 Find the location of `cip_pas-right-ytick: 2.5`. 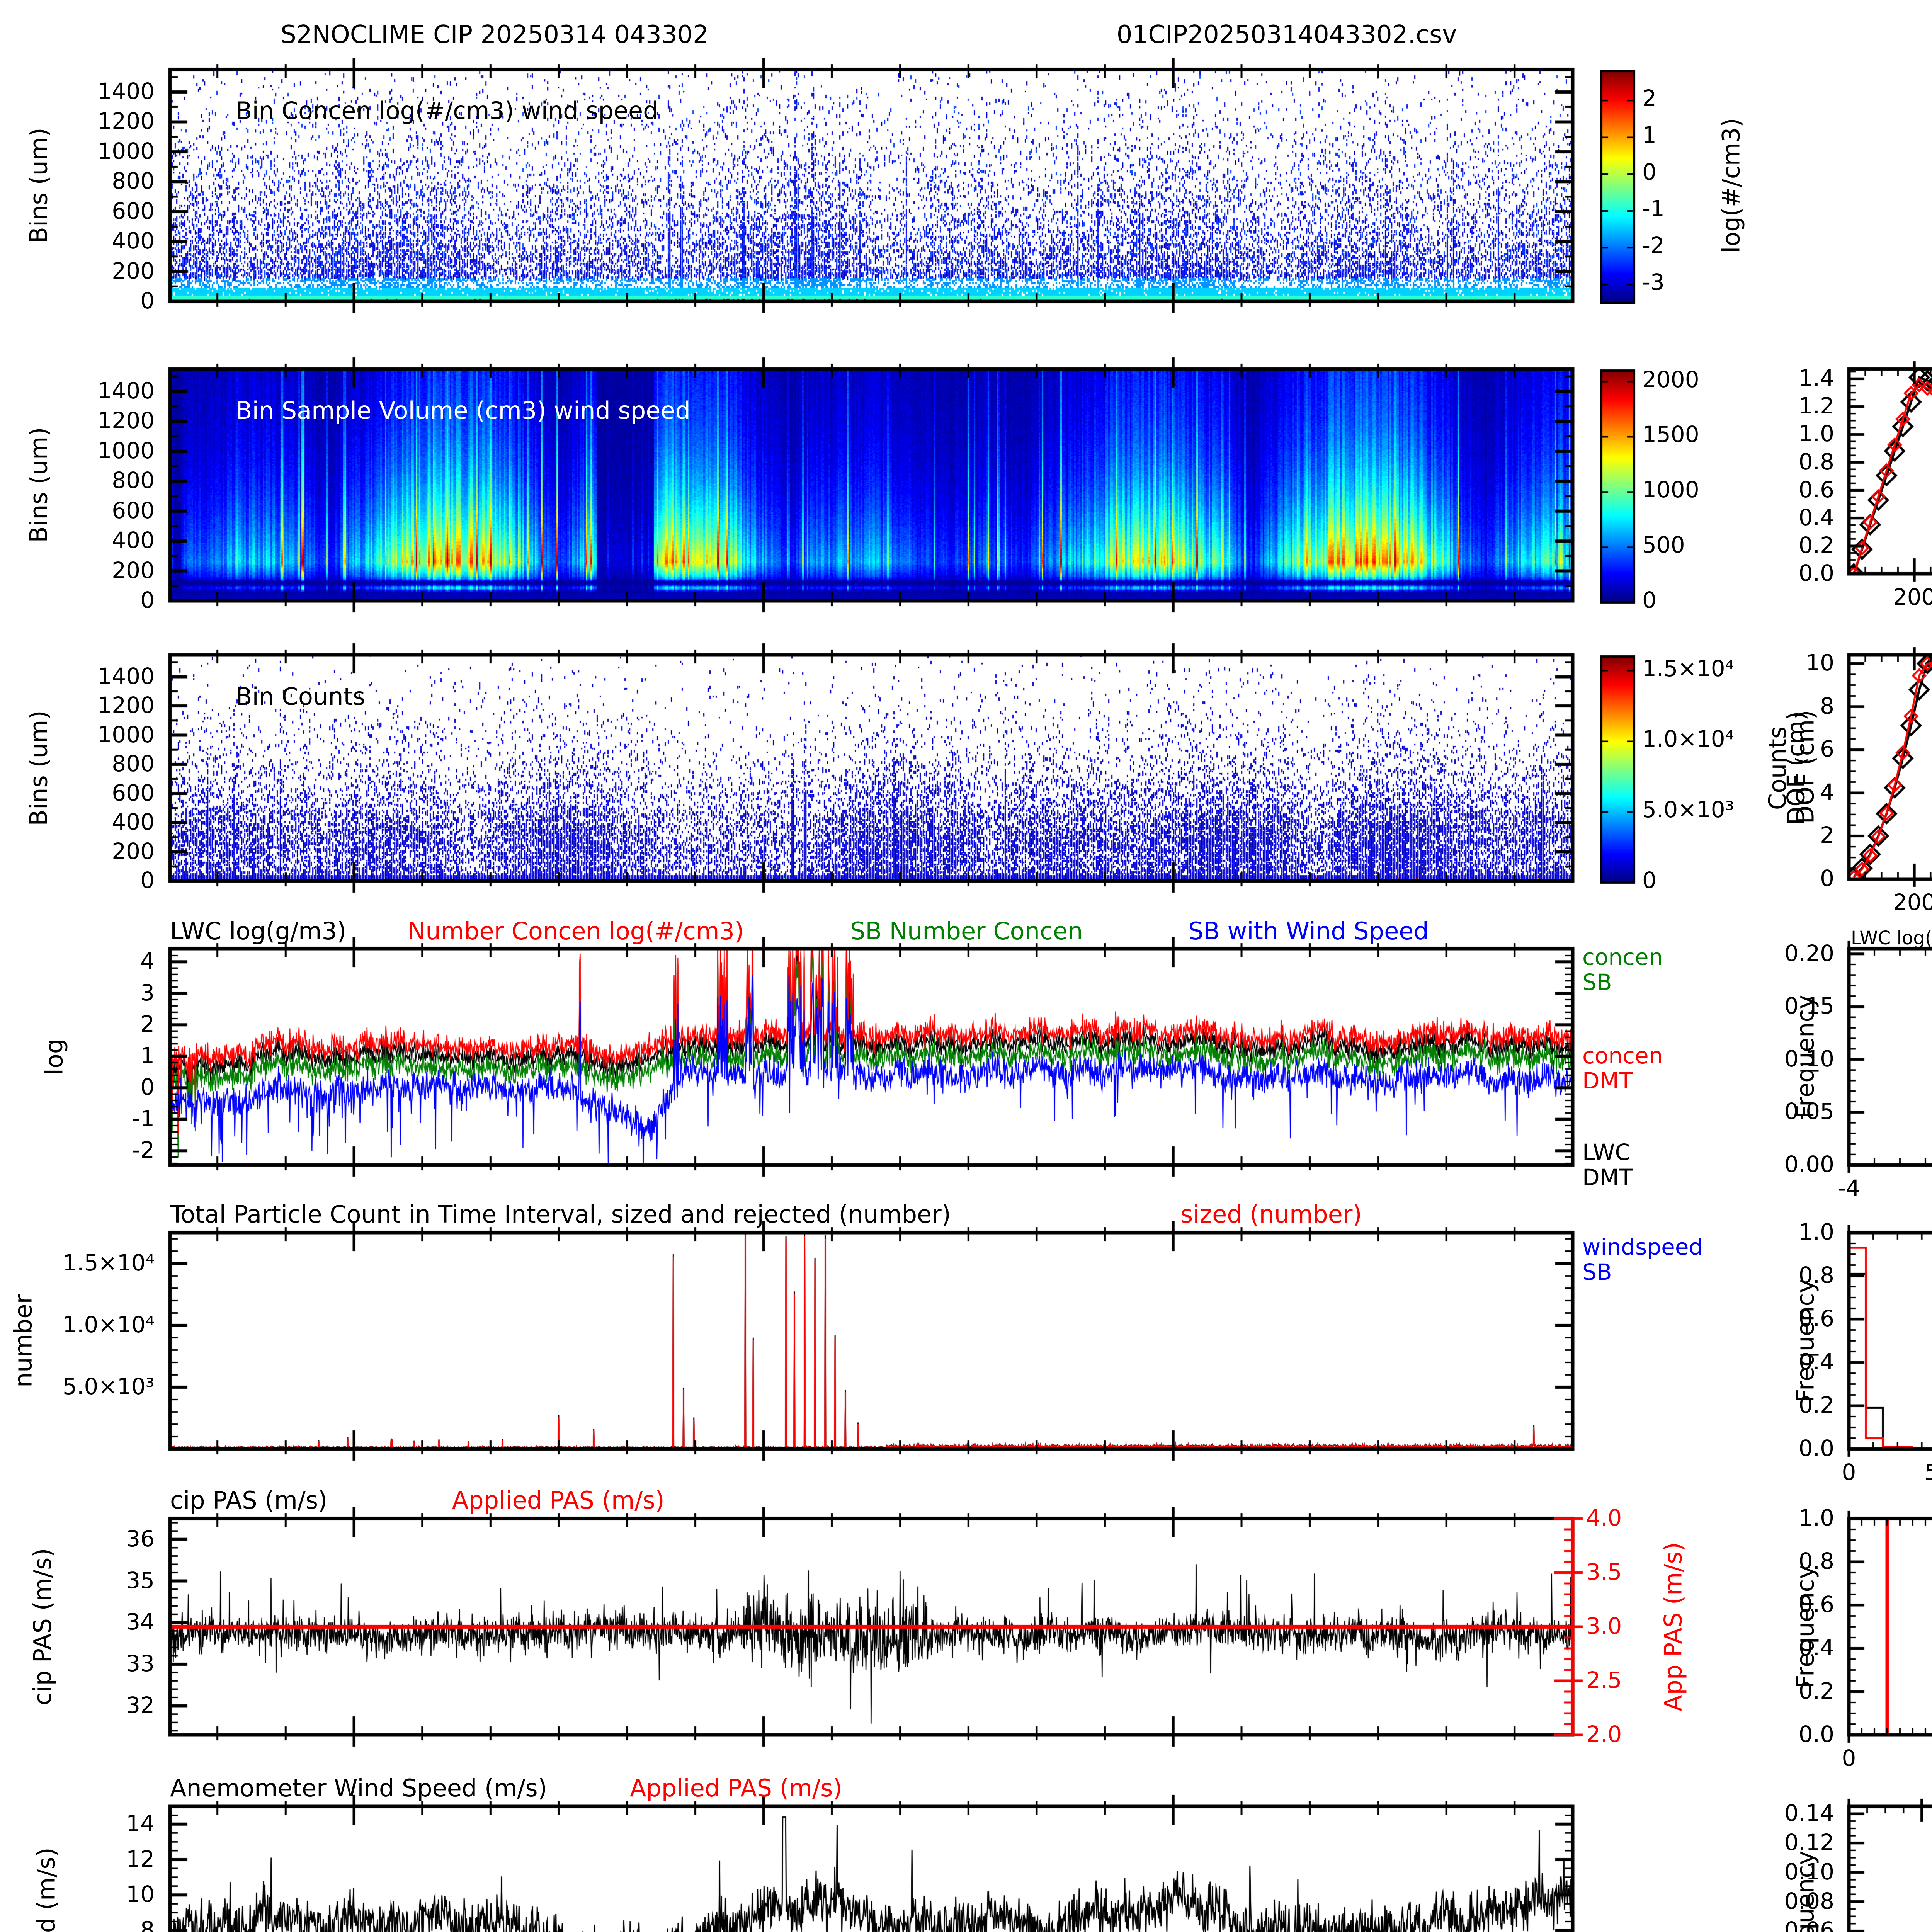

cip_pas-right-ytick: 2.5 is located at coordinates (1604, 1680).